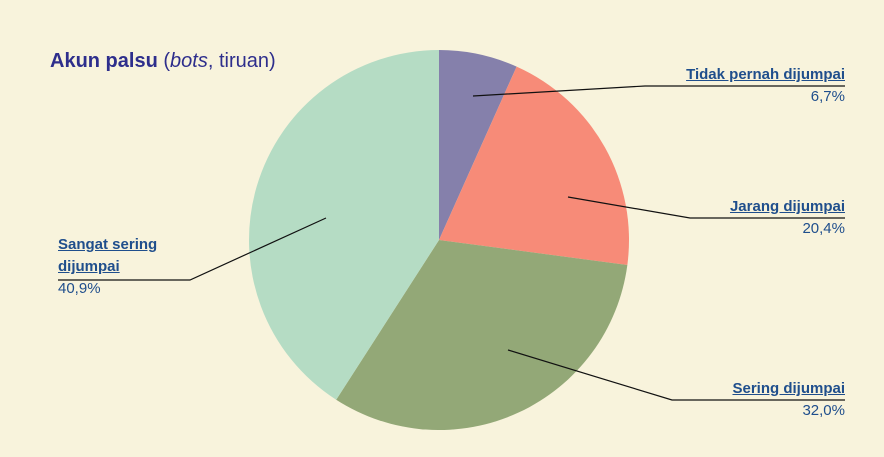 Image resolution: width=884 pixels, height=457 pixels. I want to click on title-part: , tiruan), so click(241, 61).